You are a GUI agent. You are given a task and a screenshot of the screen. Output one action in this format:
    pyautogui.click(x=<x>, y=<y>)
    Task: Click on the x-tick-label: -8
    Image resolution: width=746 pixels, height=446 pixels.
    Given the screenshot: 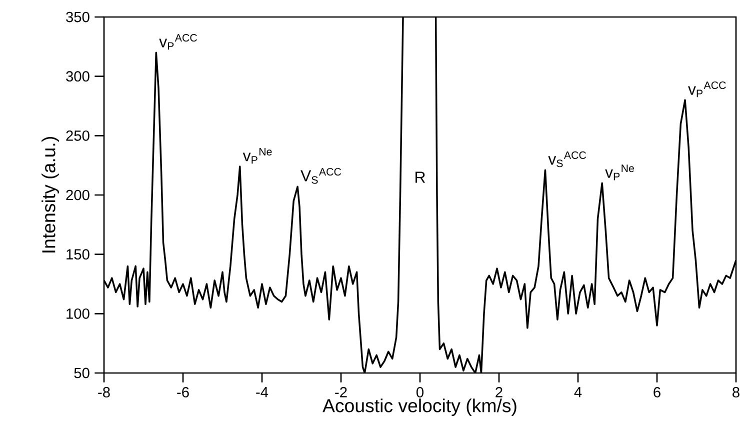 What is the action you would take?
    pyautogui.click(x=104, y=392)
    